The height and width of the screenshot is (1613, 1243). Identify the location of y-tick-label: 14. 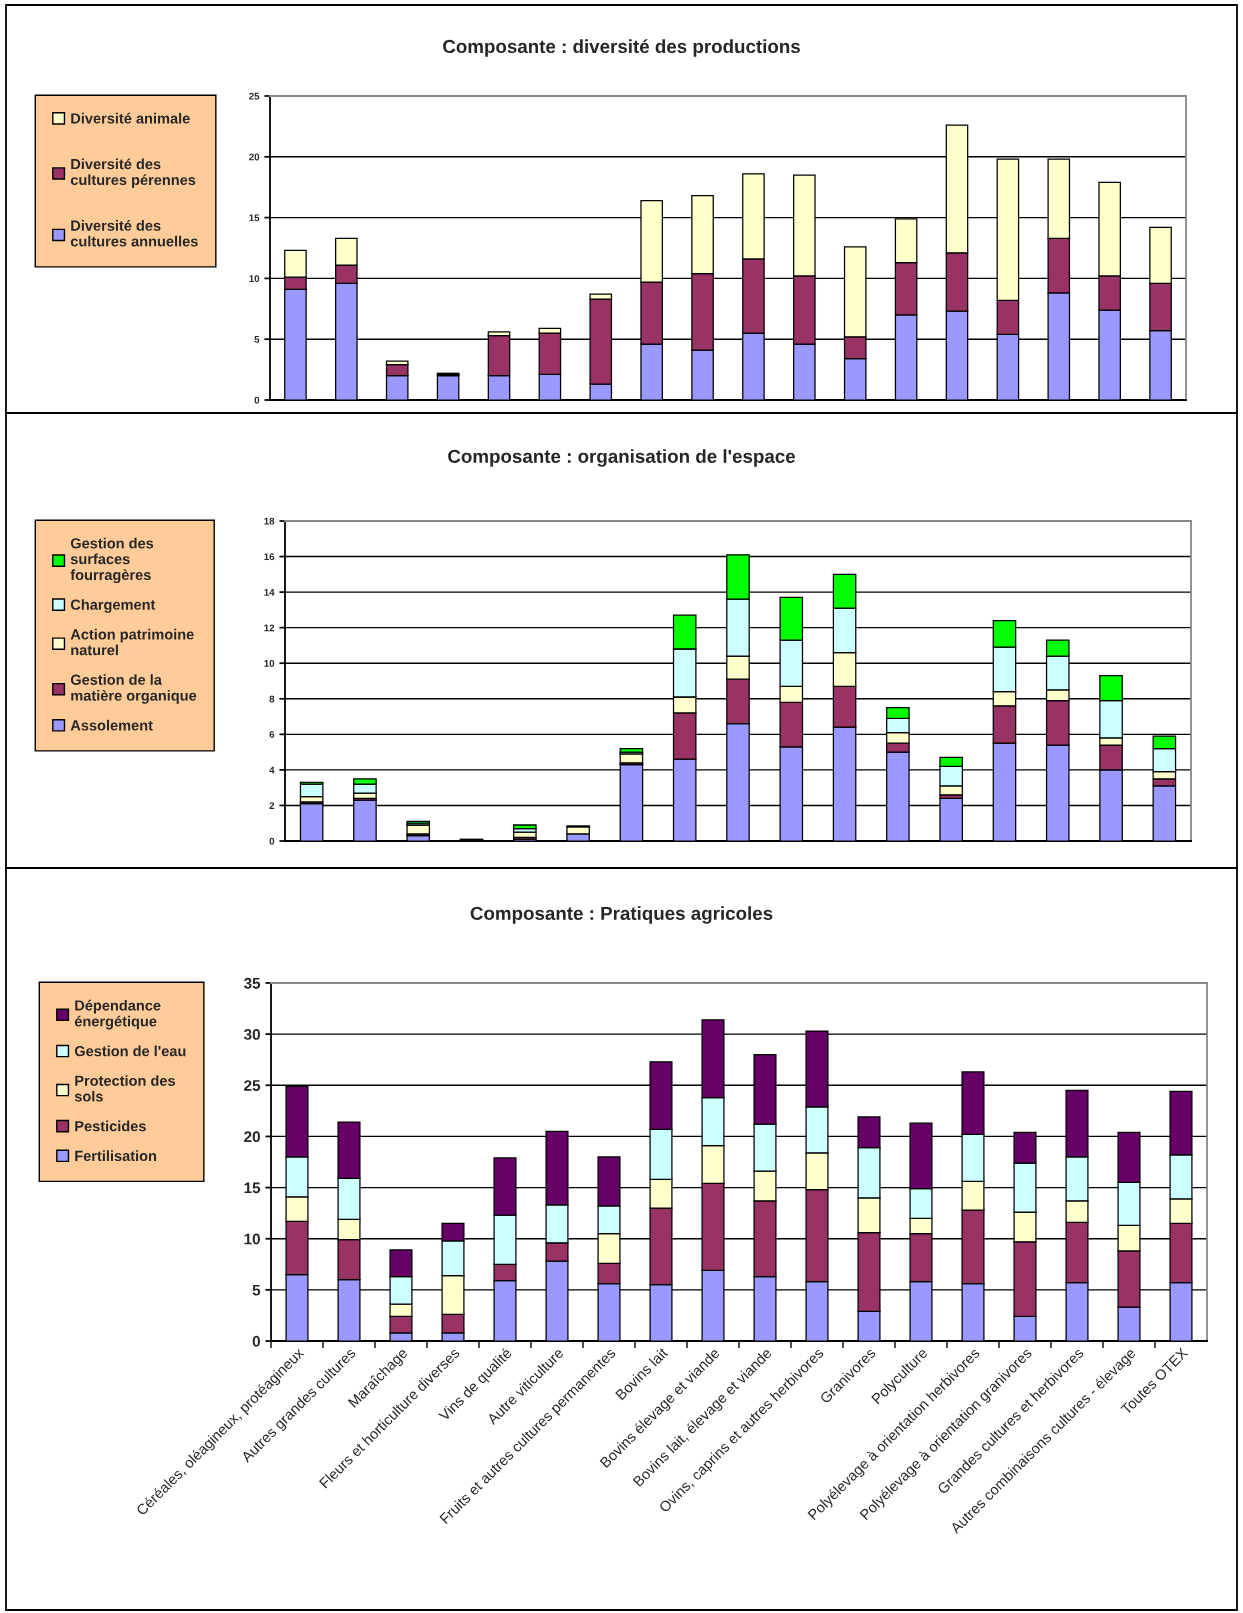
(269, 592).